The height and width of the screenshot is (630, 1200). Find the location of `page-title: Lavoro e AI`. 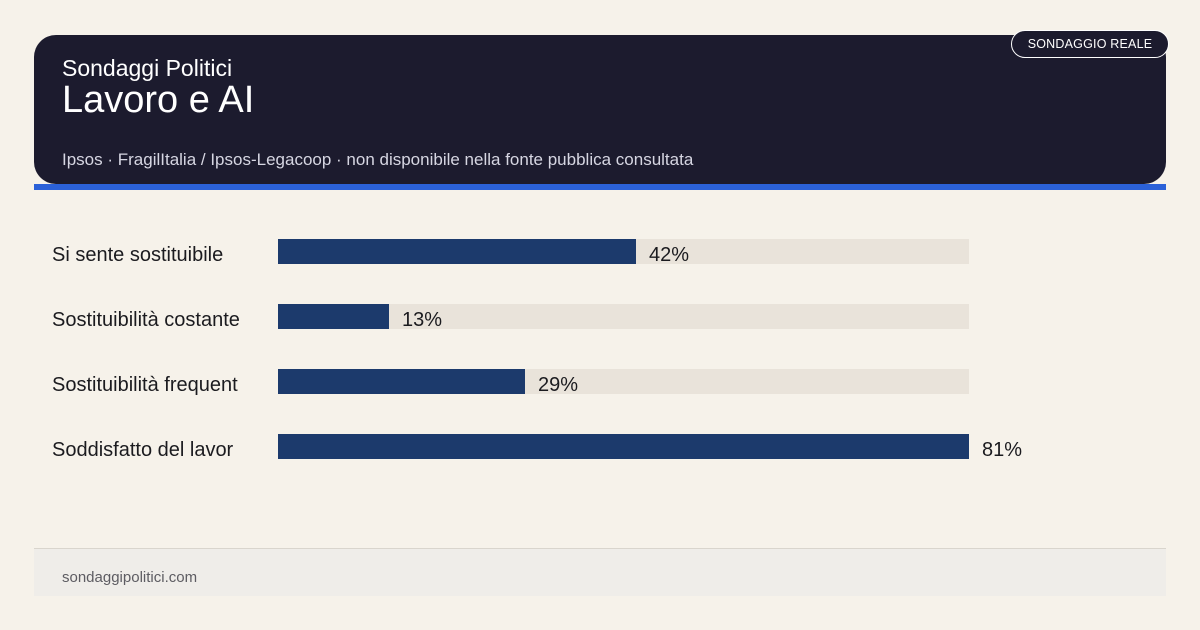

page-title: Lavoro e AI is located at coordinates (158, 100).